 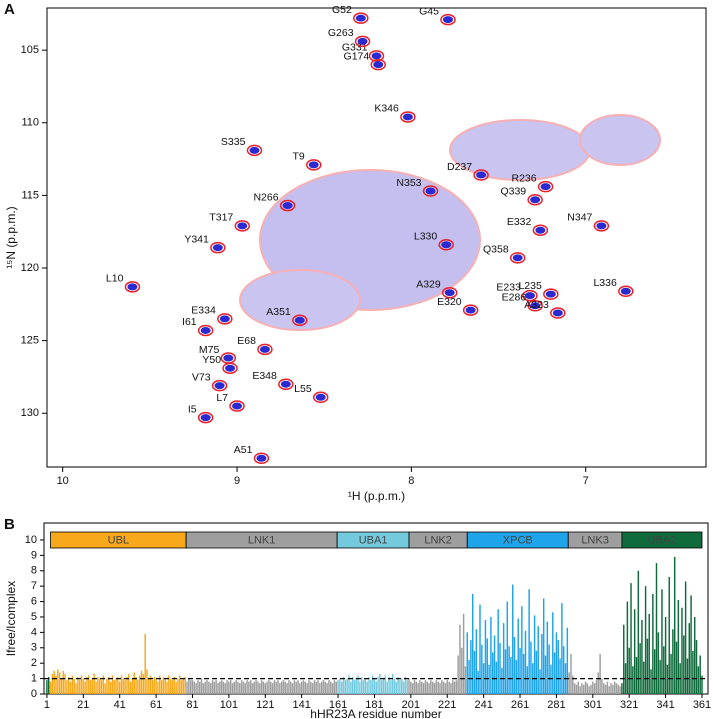 I want to click on y-tick-label: 8, so click(x=34, y=571).